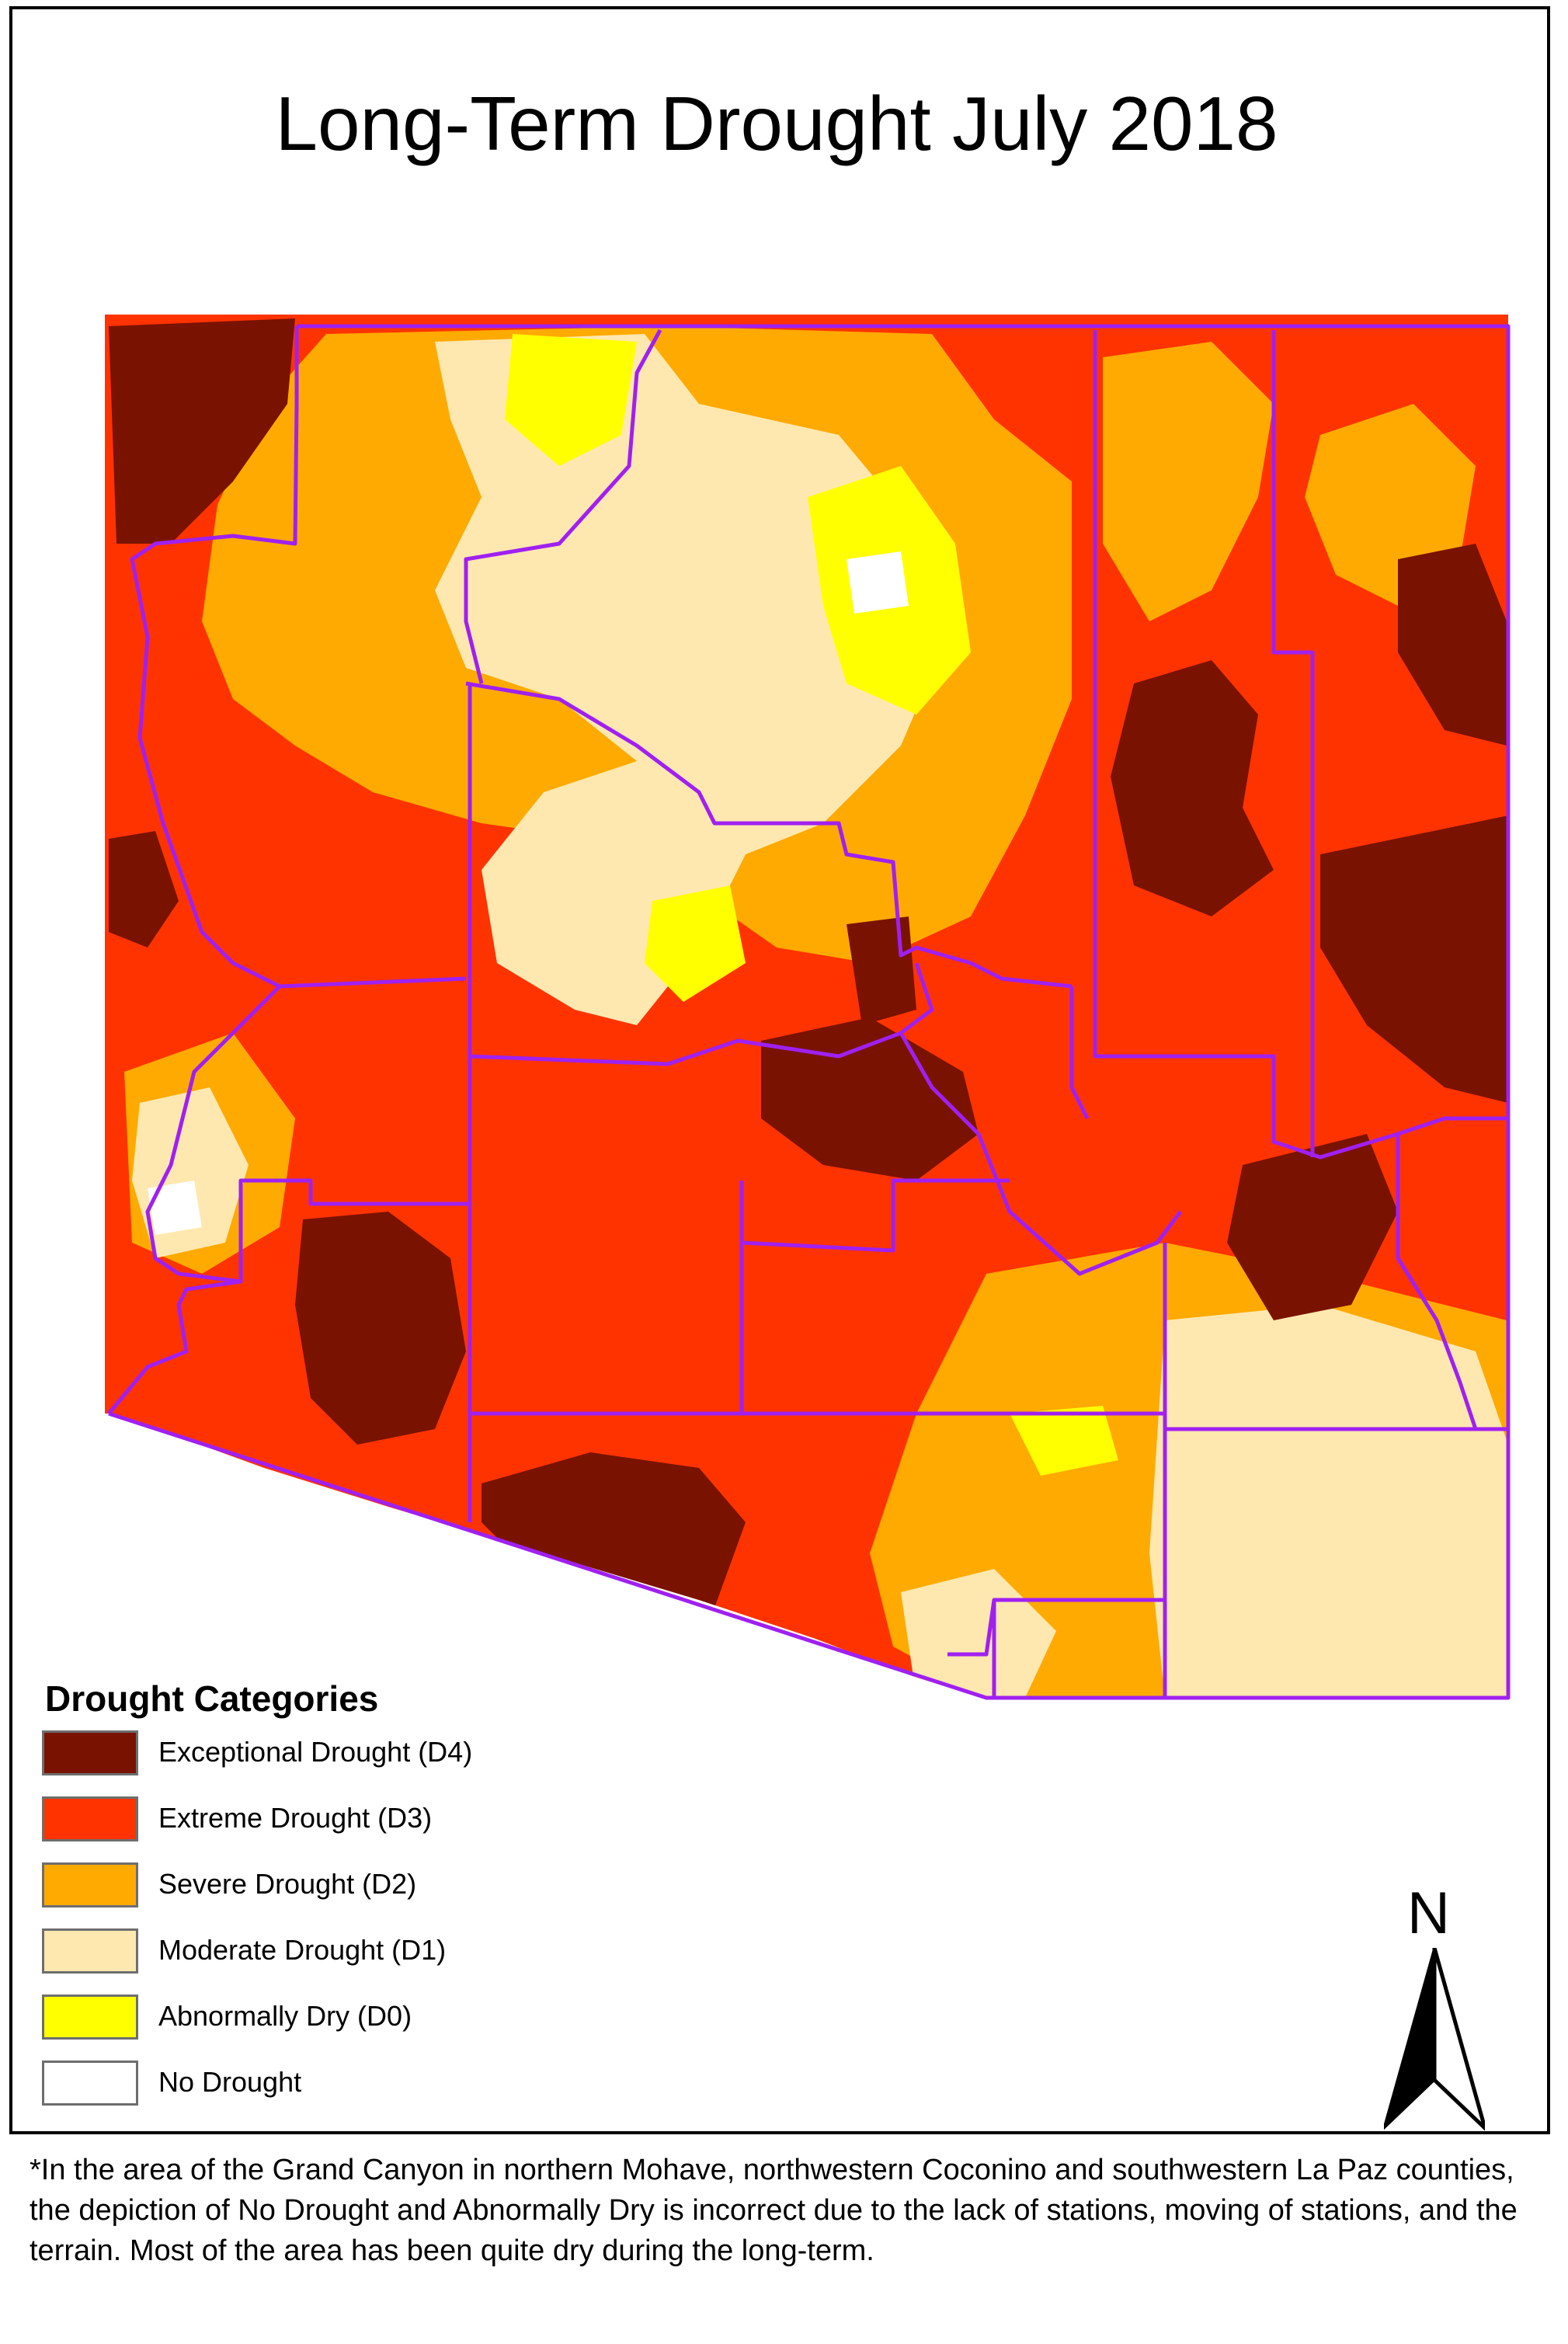 The width and height of the screenshot is (1568, 2344). I want to click on legend-title: Drought Categories, so click(212, 1698).